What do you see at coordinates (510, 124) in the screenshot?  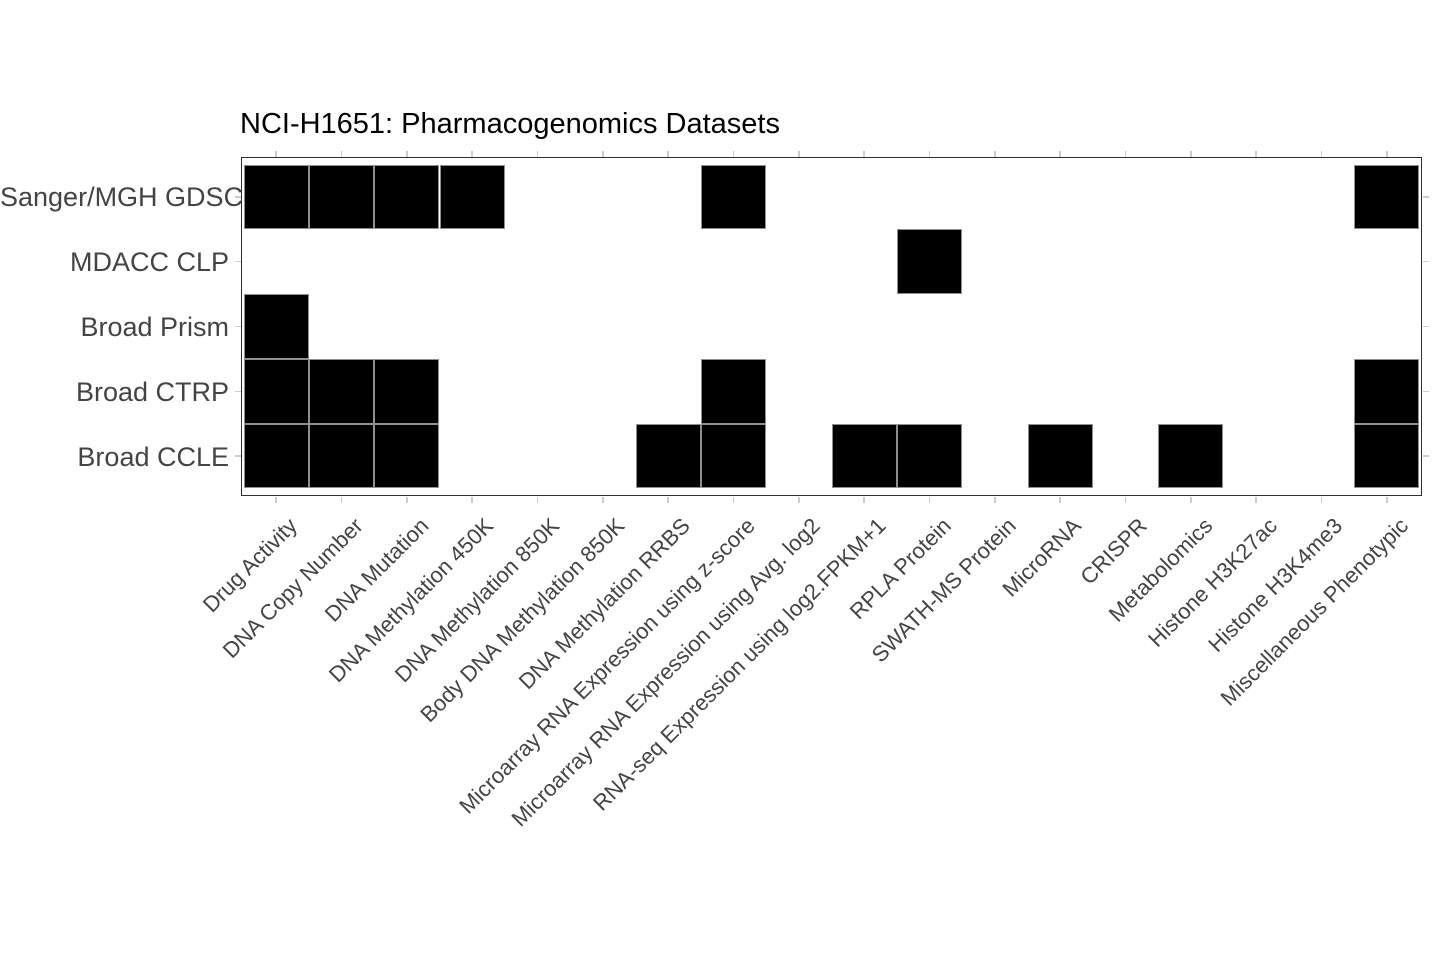 I see `chart-title: NCI-H1651: Pharmacogenomics Datasets` at bounding box center [510, 124].